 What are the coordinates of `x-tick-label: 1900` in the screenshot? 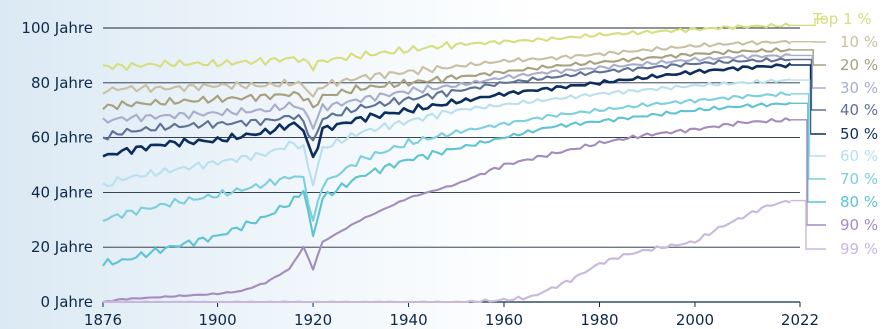 It's located at (217, 320).